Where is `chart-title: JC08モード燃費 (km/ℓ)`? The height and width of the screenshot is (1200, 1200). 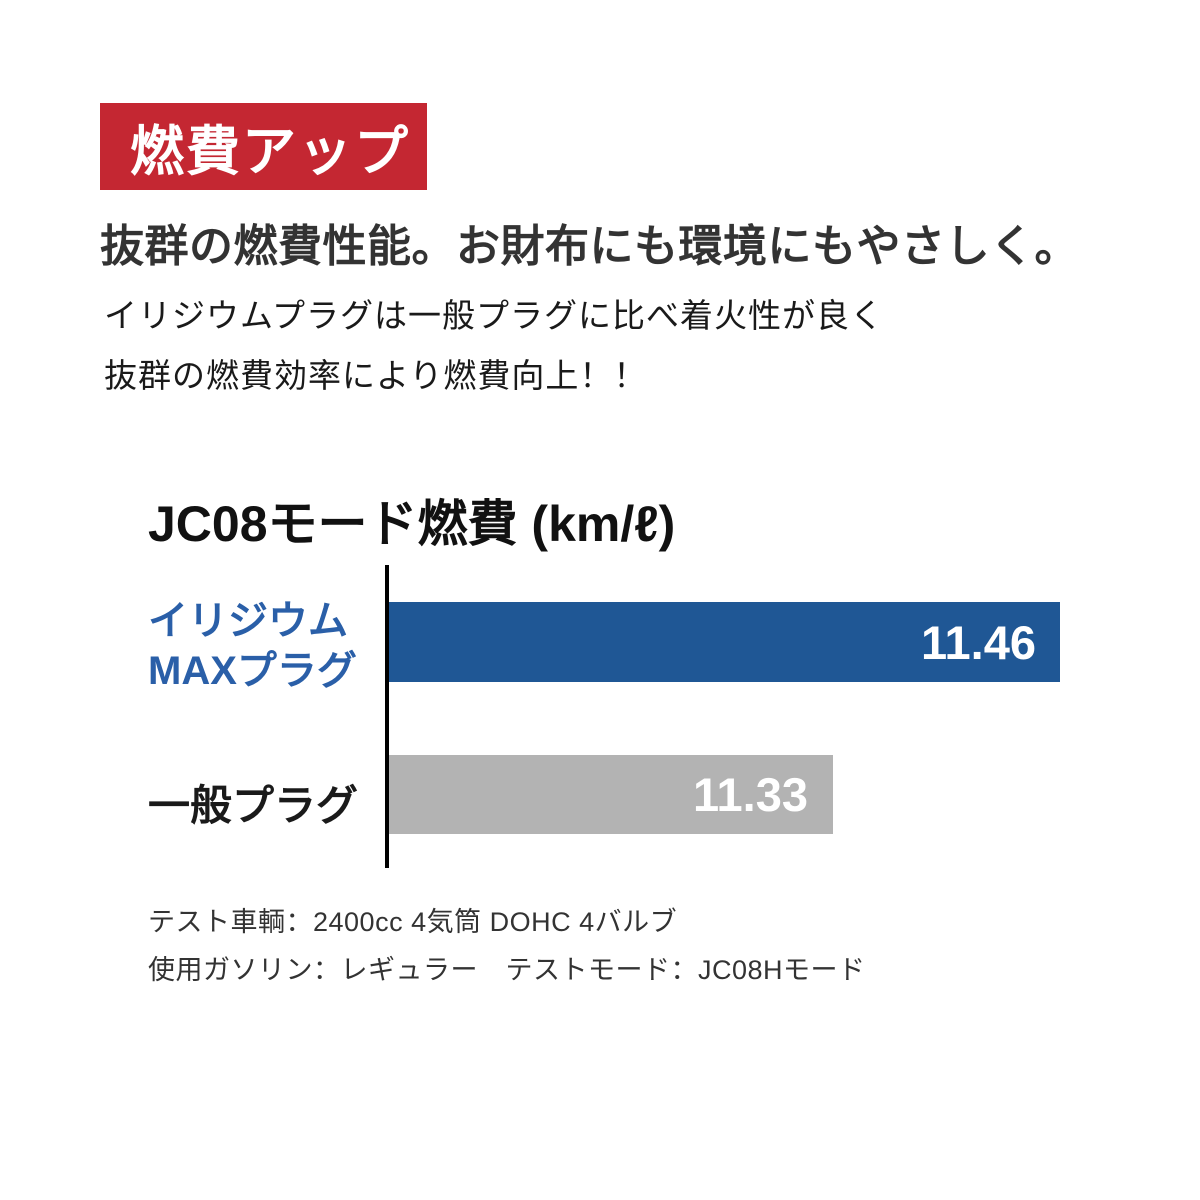 chart-title: JC08モード燃費 (km/ℓ) is located at coordinates (412, 524).